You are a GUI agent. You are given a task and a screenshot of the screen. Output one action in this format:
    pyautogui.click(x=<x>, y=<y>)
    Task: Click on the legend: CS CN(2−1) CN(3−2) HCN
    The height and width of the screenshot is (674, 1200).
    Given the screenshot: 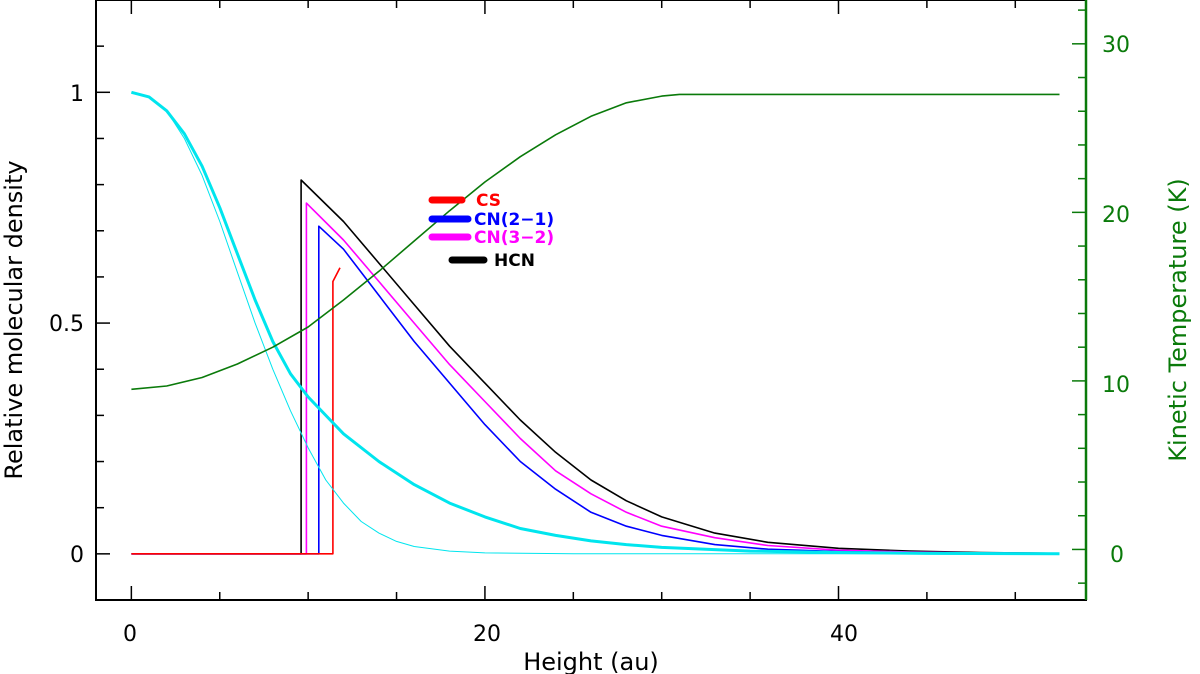 What is the action you would take?
    pyautogui.click(x=491, y=231)
    